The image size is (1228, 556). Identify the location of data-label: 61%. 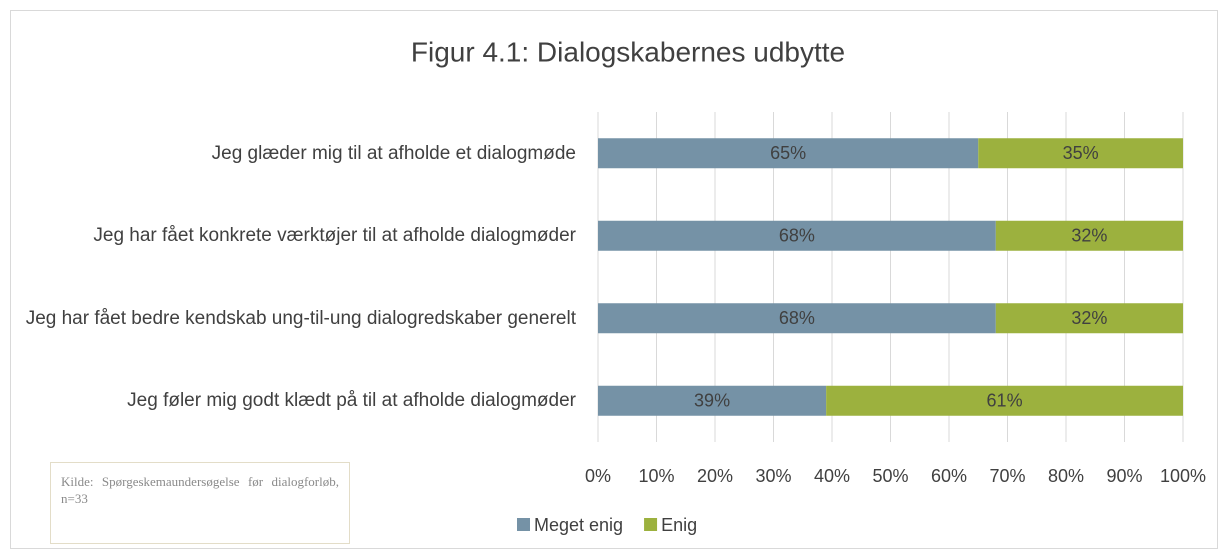
(1005, 401).